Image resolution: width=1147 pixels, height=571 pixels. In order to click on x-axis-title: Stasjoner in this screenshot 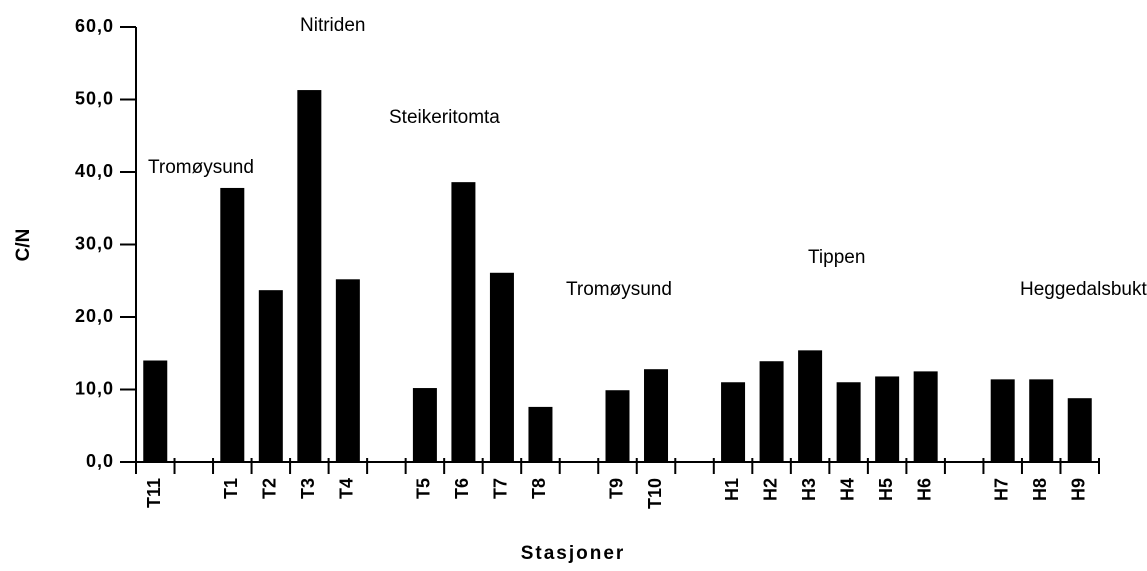, I will do `click(573, 553)`.